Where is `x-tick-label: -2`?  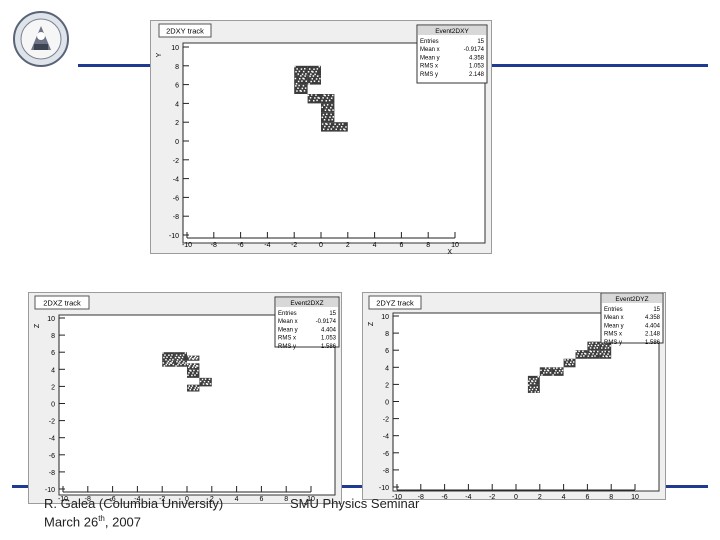 x-tick-label: -2 is located at coordinates (492, 497).